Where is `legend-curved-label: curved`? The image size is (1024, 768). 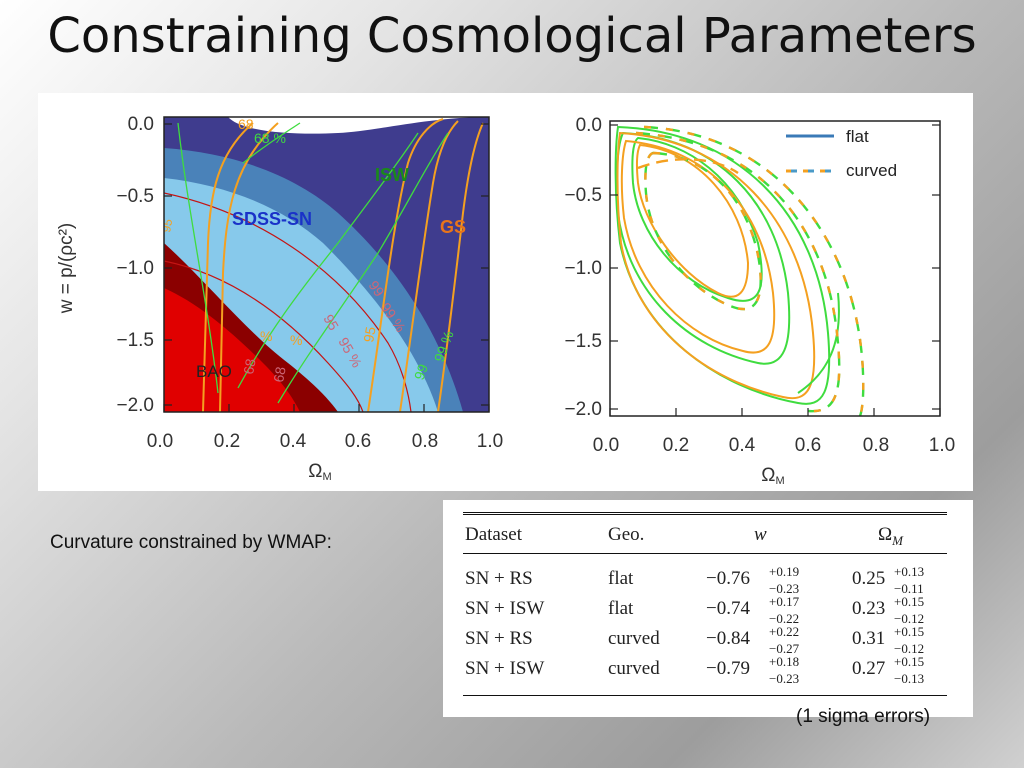
legend-curved-label: curved is located at coordinates (871, 170).